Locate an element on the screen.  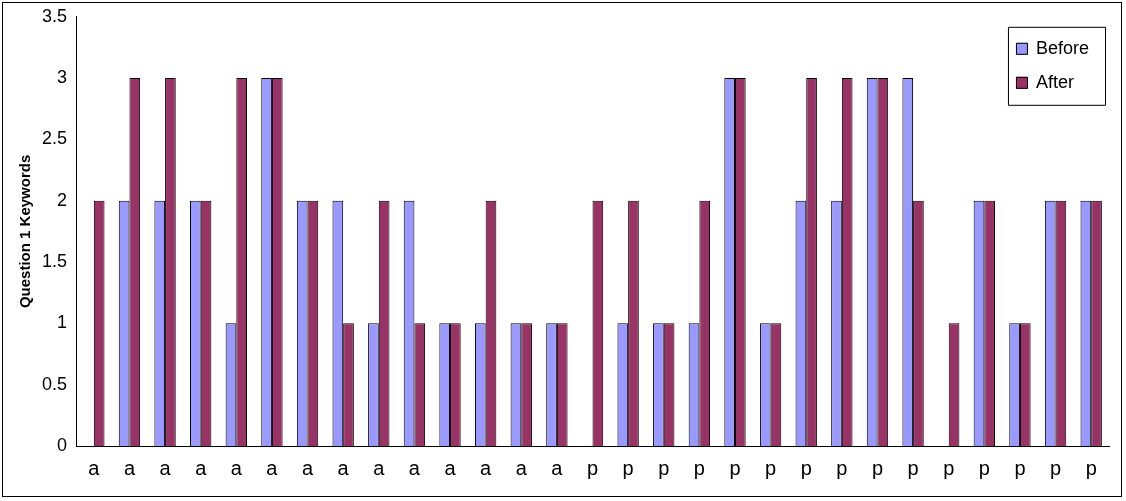
y-tick-label: 1 is located at coordinates (62, 322).